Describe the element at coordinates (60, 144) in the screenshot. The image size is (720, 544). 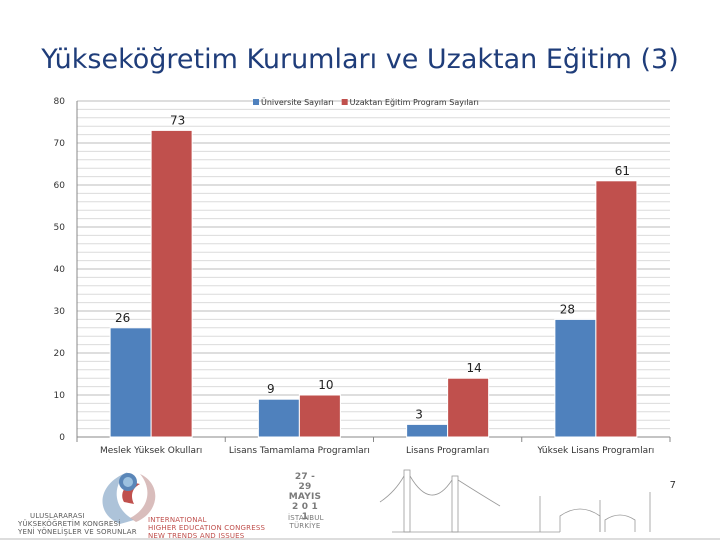
I see `y-tick-label: 70` at that location.